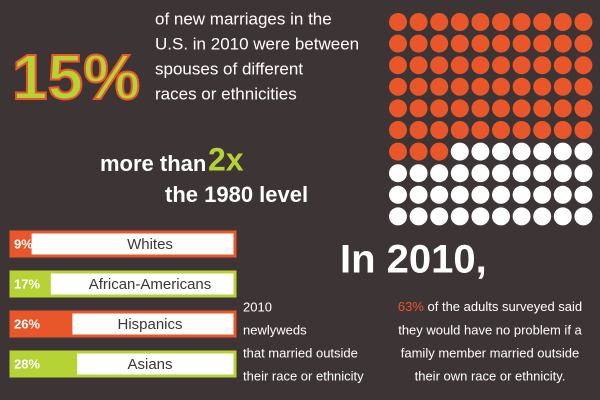 This screenshot has width=600, height=400. Describe the element at coordinates (505, 306) in the screenshot. I see `survey-text: of the adults surveyed said` at that location.